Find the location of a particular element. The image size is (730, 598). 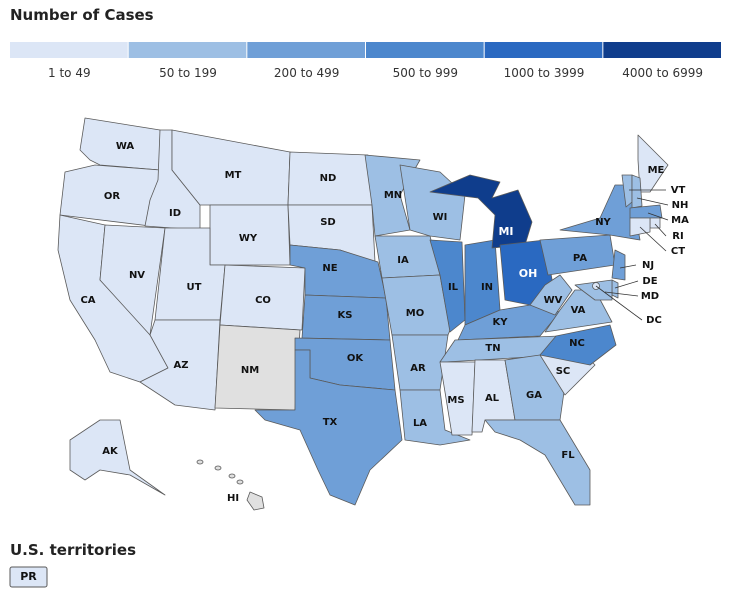

legend-title: Number of Cases is located at coordinates (82, 15).